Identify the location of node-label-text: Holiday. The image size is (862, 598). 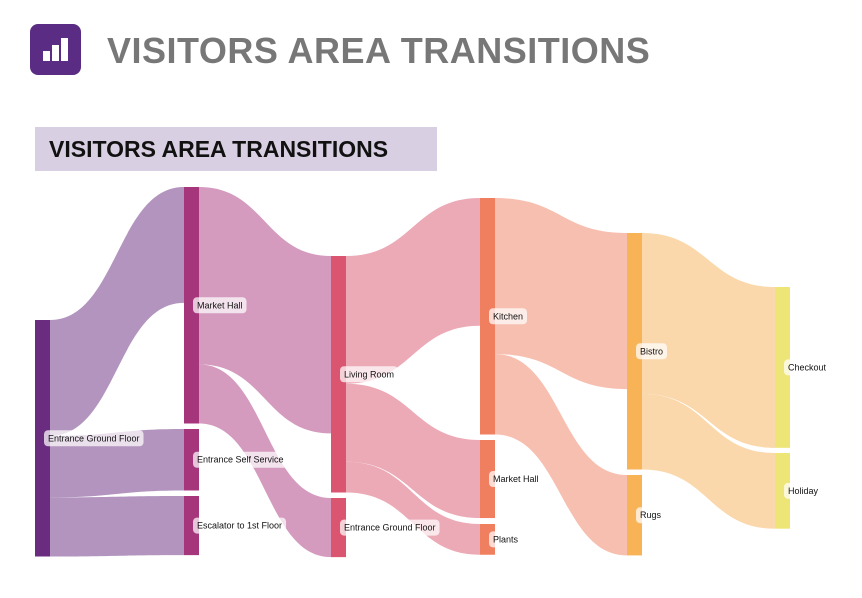
(803, 491).